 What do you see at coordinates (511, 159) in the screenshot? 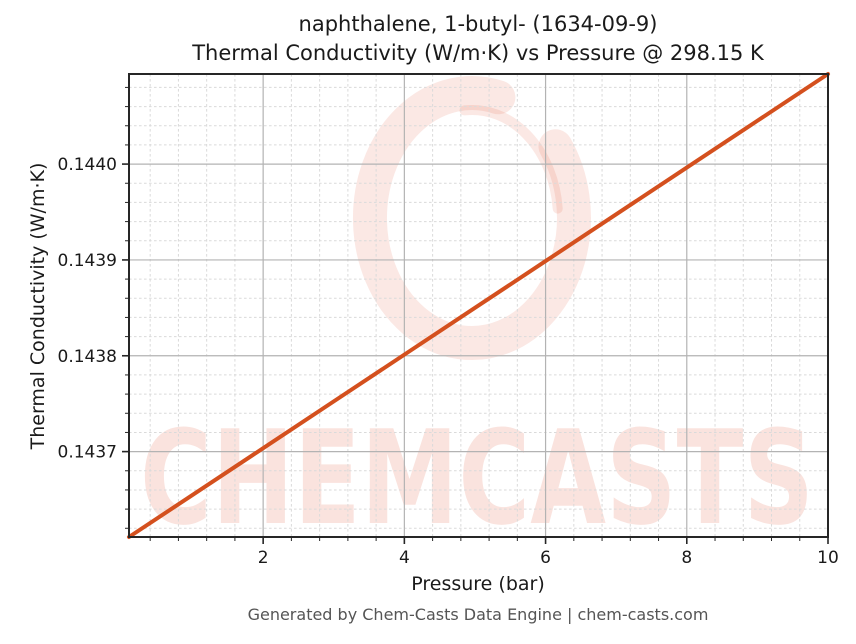
I see `brush-circle-inner-stroke-icon` at bounding box center [511, 159].